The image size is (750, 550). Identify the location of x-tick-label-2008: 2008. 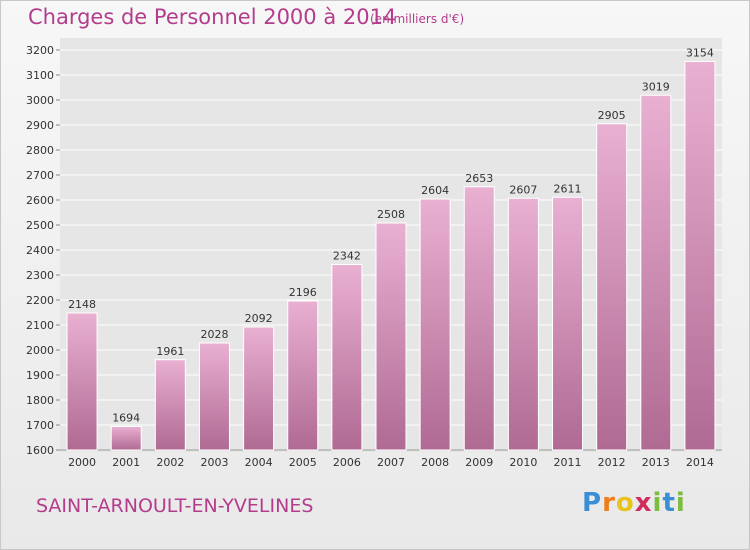
(435, 462).